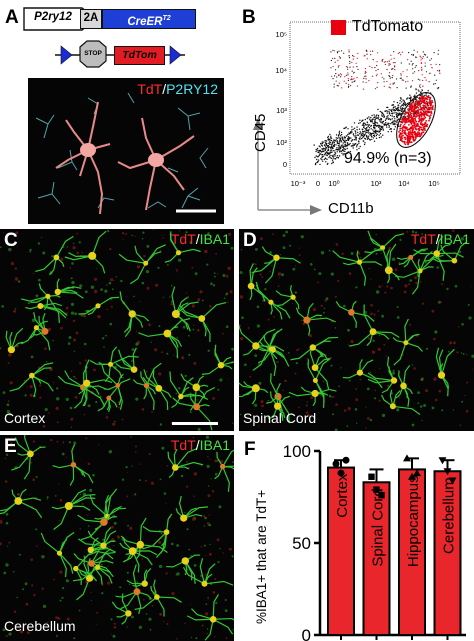  Describe the element at coordinates (351, 208) in the screenshot. I see `cd11b-axis-label: CD11b` at that location.